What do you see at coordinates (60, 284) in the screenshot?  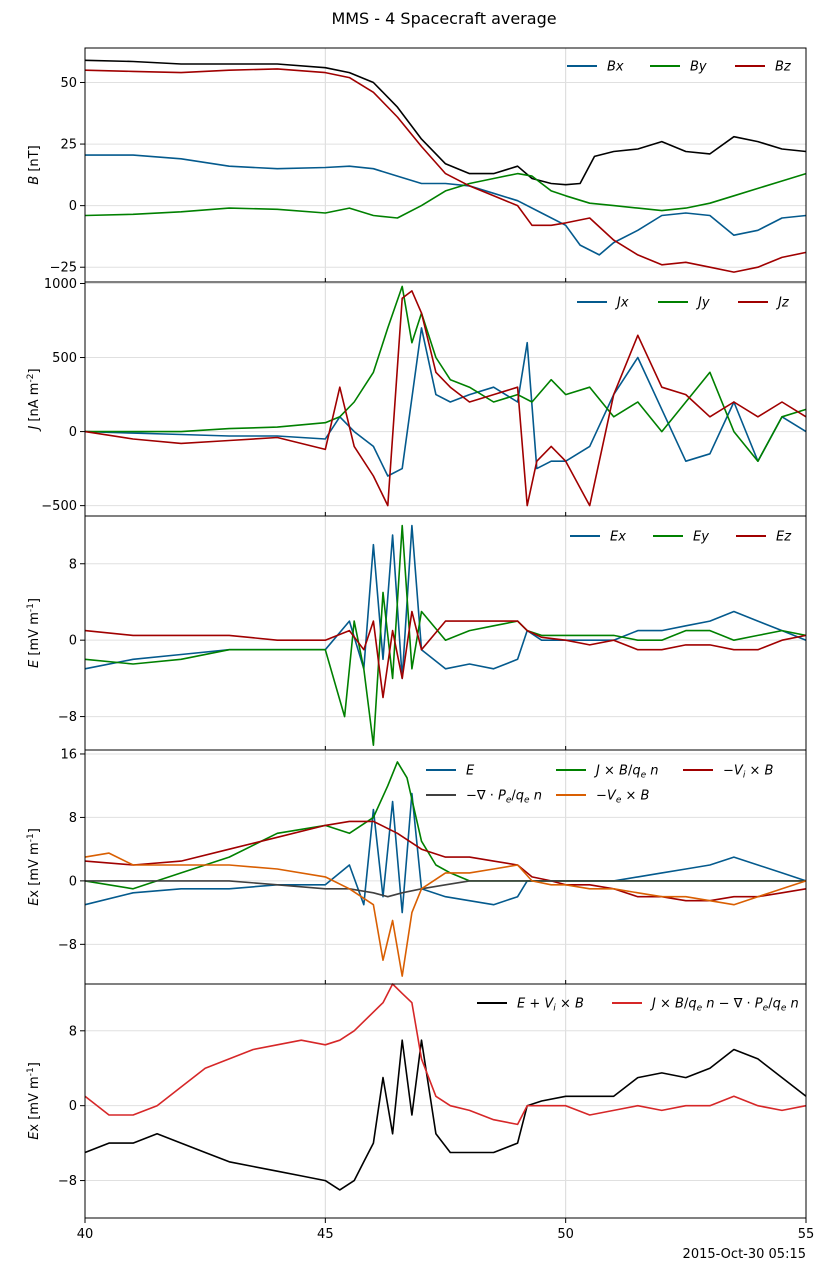 I see `y-tick-label: 1000` at bounding box center [60, 284].